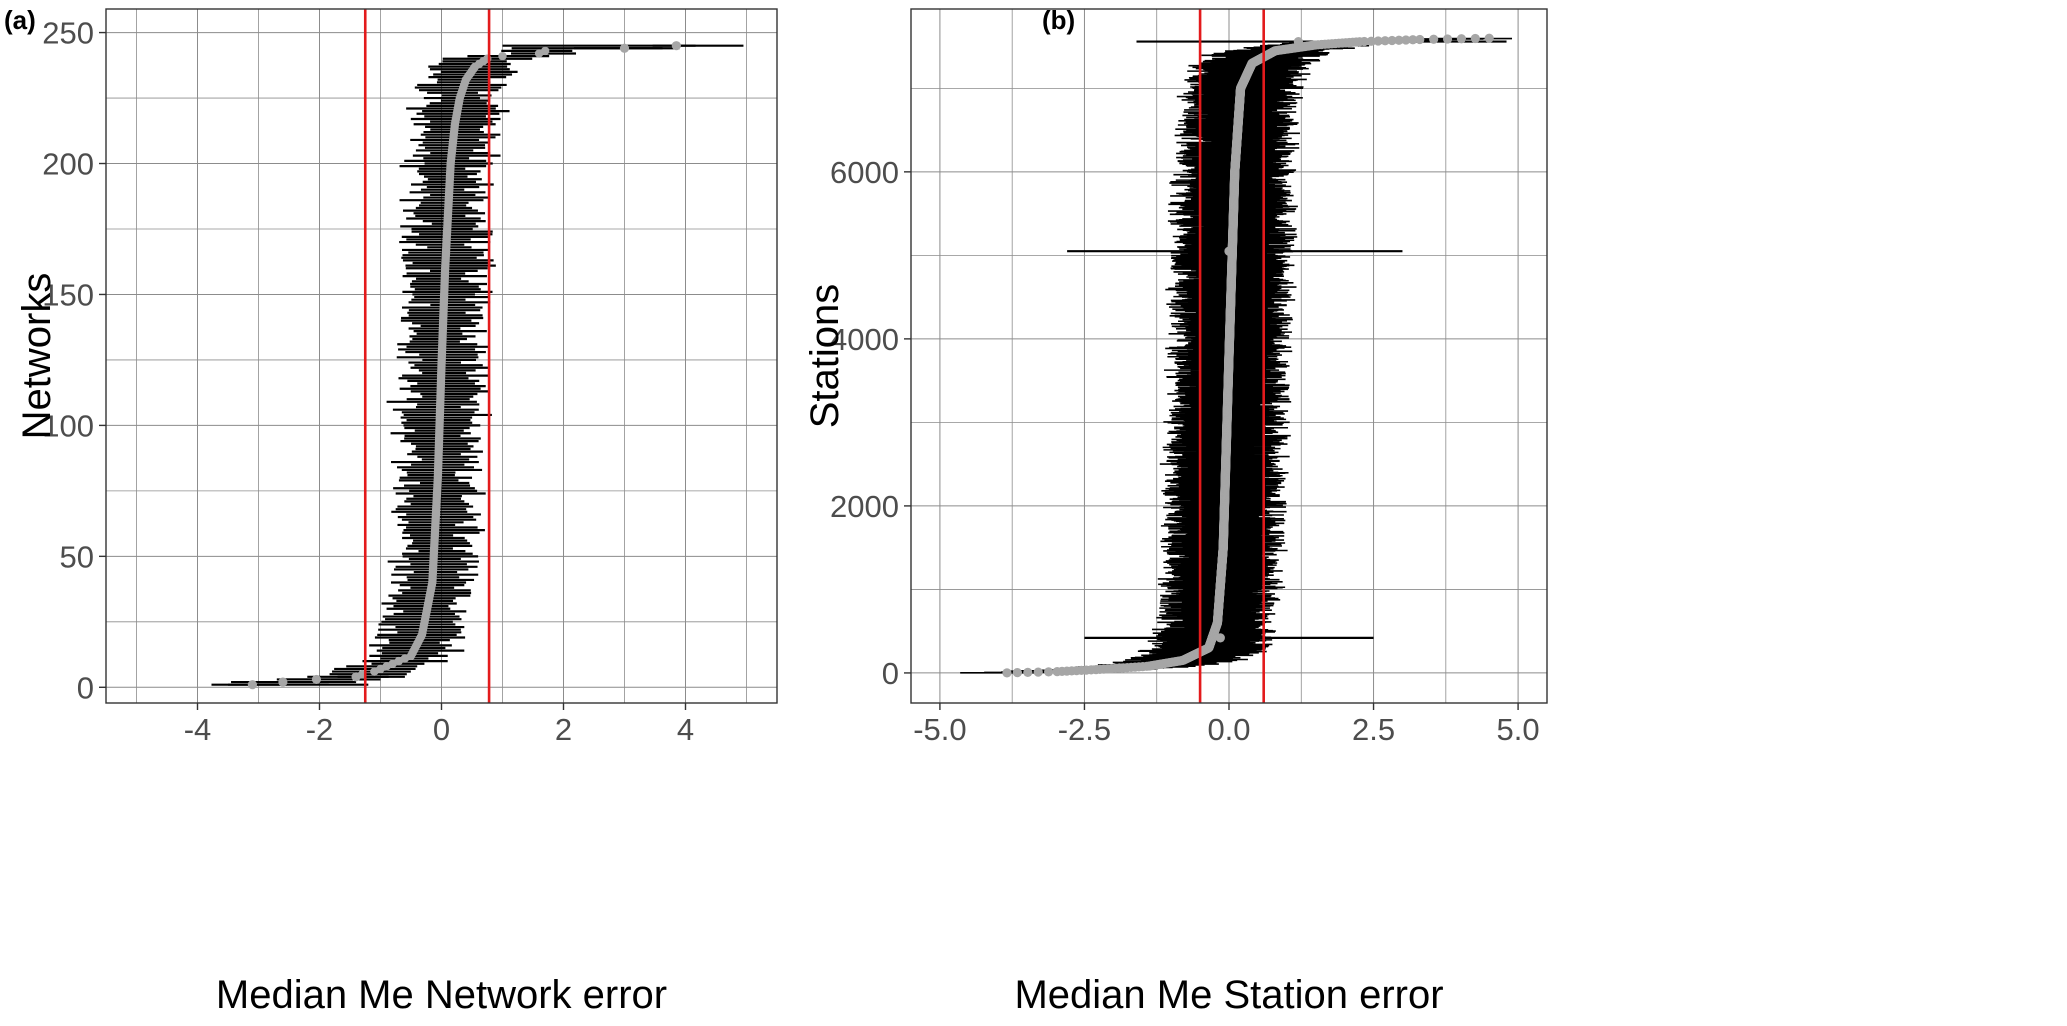  I want to click on y-tick-label: 150, so click(68, 294).